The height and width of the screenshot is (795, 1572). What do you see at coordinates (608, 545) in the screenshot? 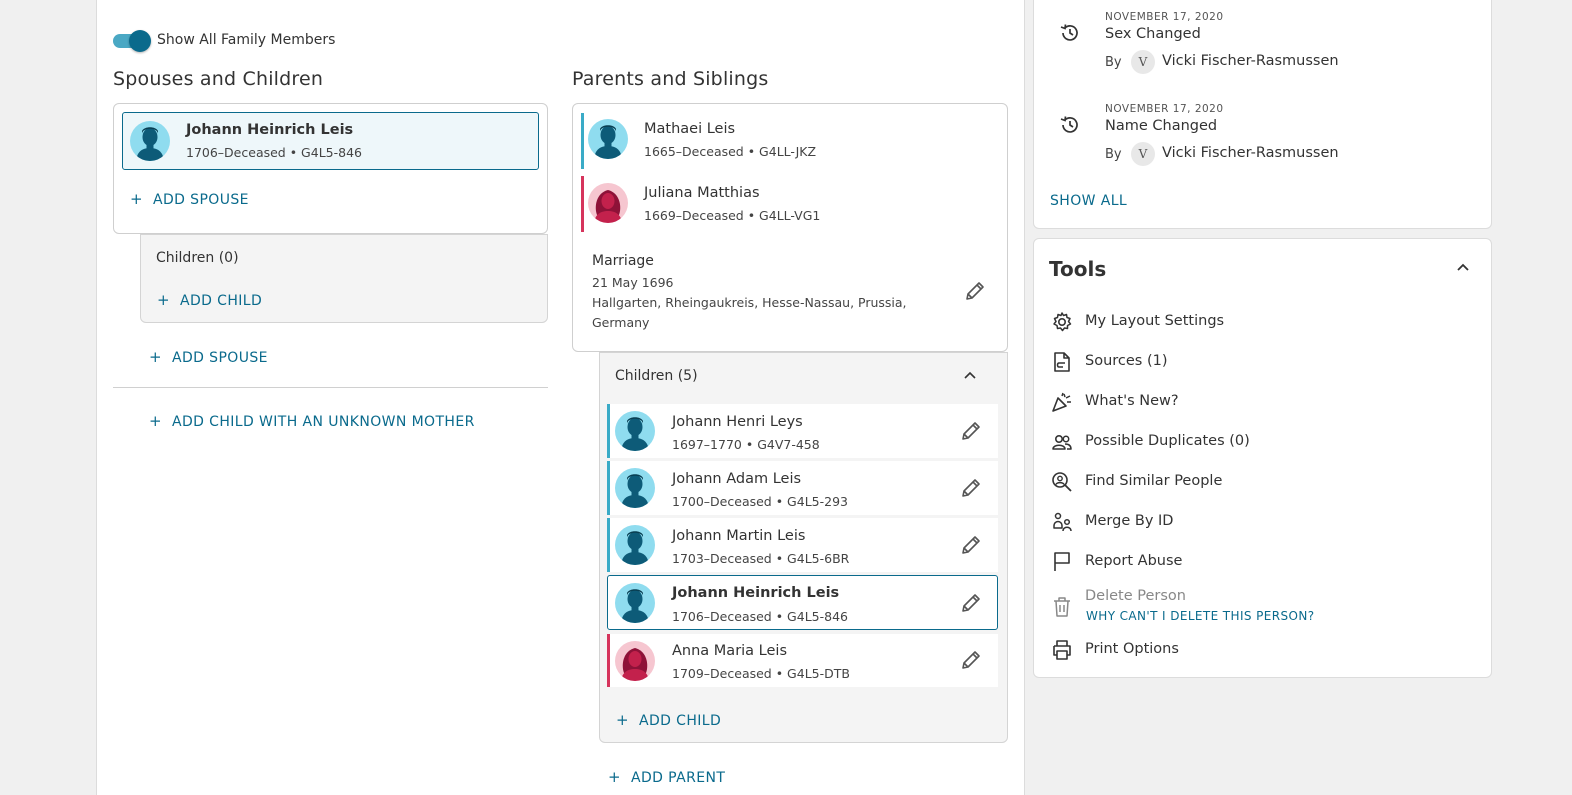
I see `male-indicator-bar` at bounding box center [608, 545].